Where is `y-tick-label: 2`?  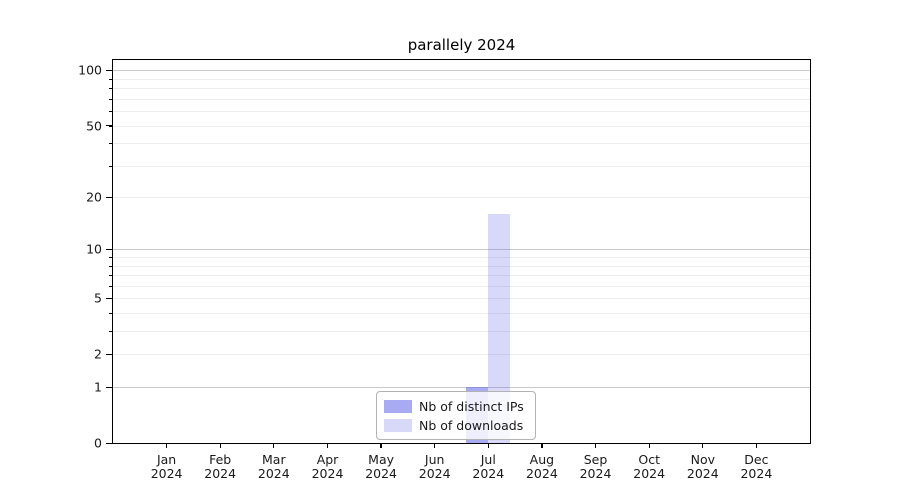
y-tick-label: 2 is located at coordinates (98, 354).